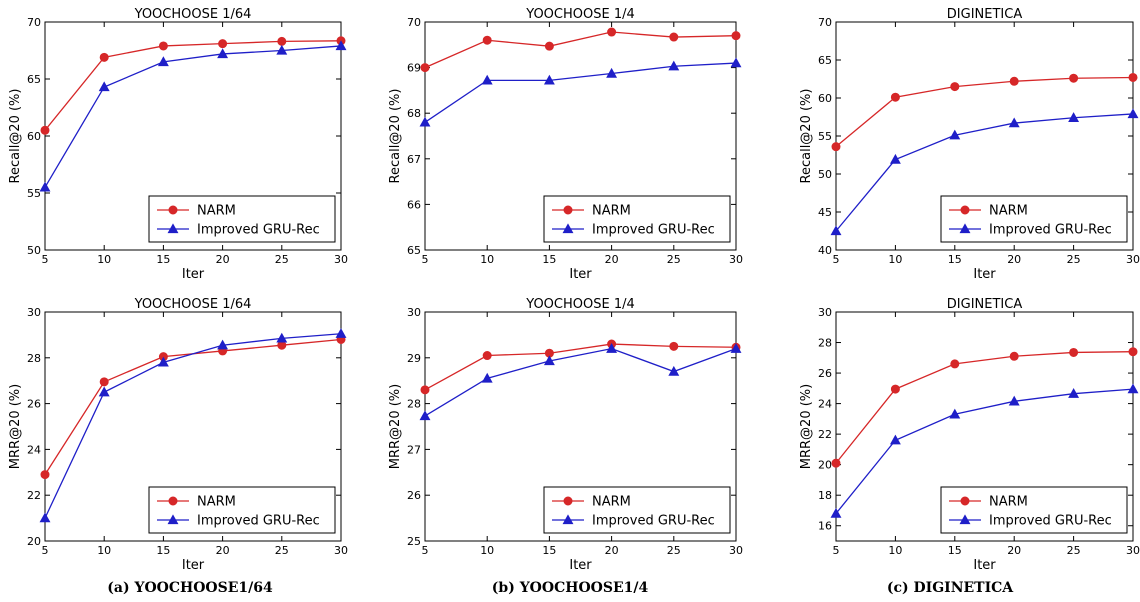  What do you see at coordinates (414, 449) in the screenshot?
I see `y-tick-label: 27` at bounding box center [414, 449].